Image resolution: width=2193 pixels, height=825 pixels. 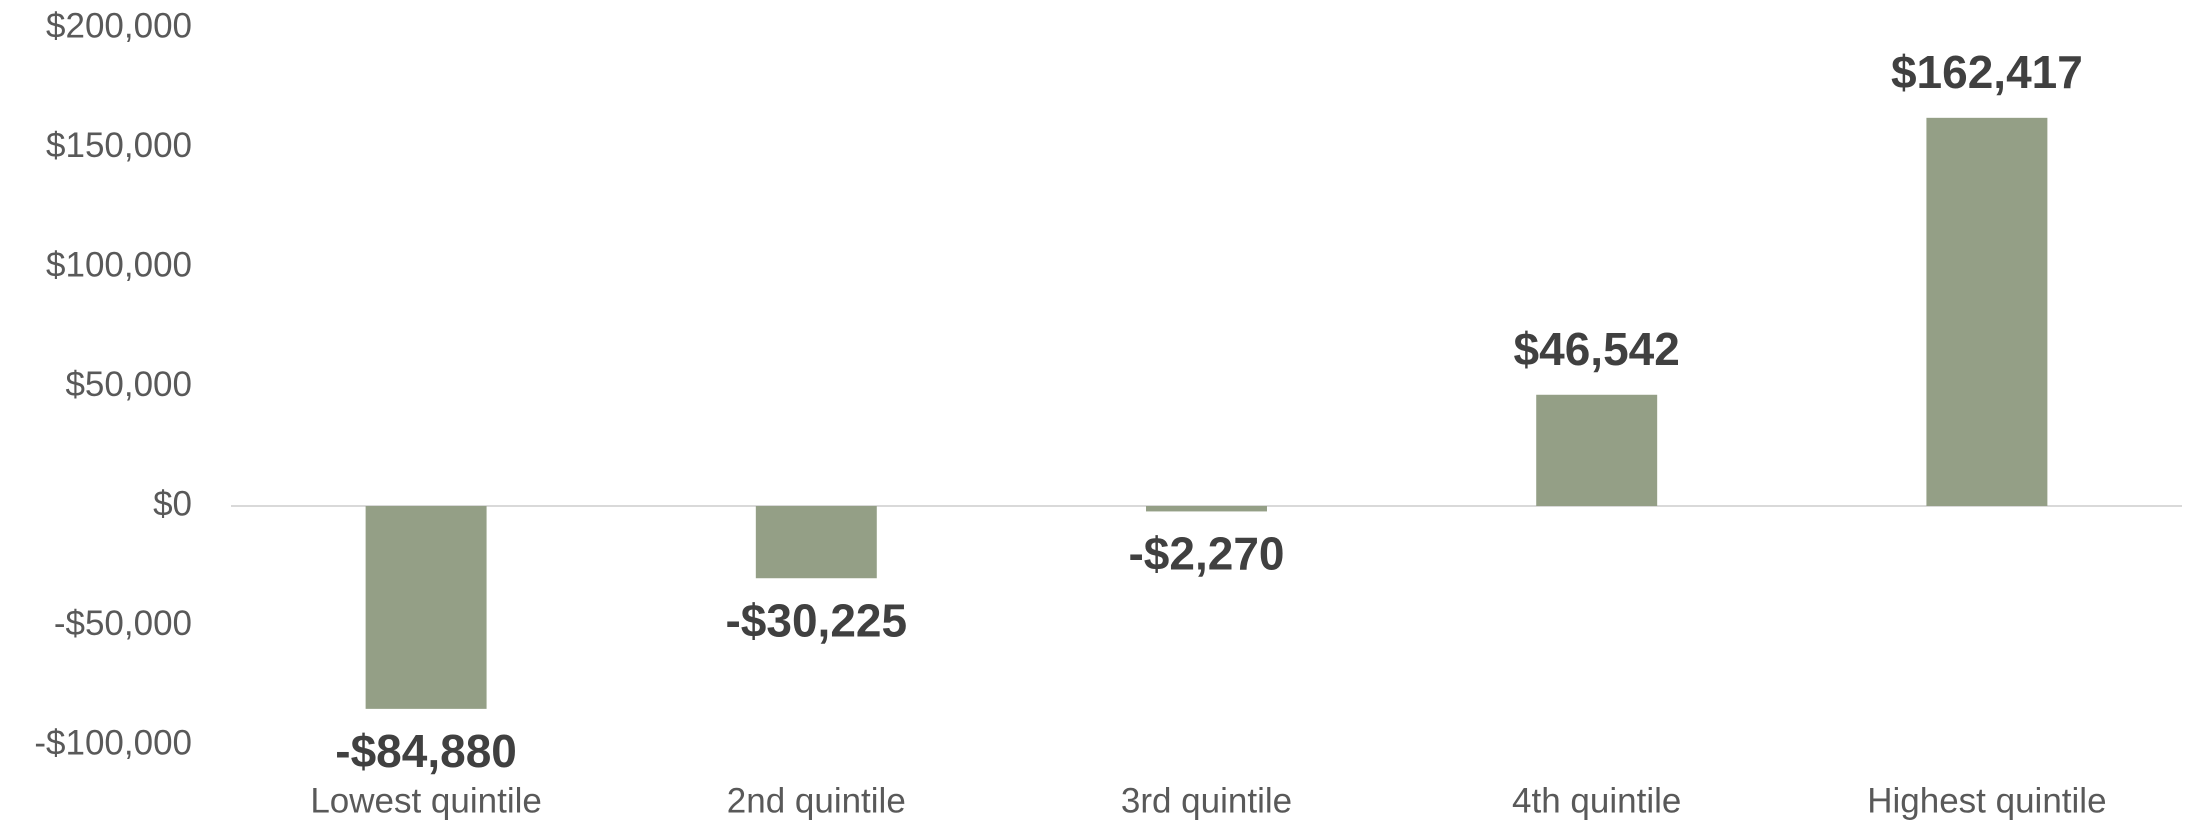 What do you see at coordinates (816, 620) in the screenshot?
I see `data-label: -$30,225` at bounding box center [816, 620].